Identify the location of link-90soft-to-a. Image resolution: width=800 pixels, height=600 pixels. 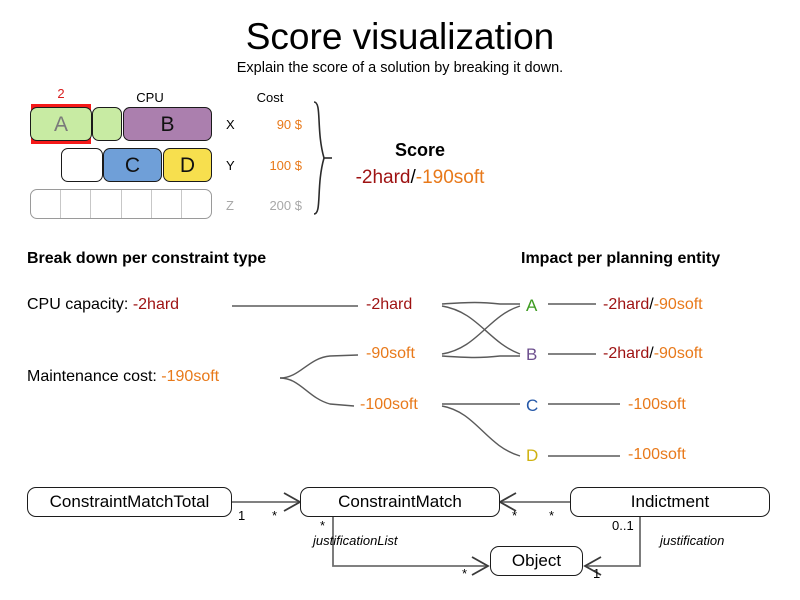
(481, 330).